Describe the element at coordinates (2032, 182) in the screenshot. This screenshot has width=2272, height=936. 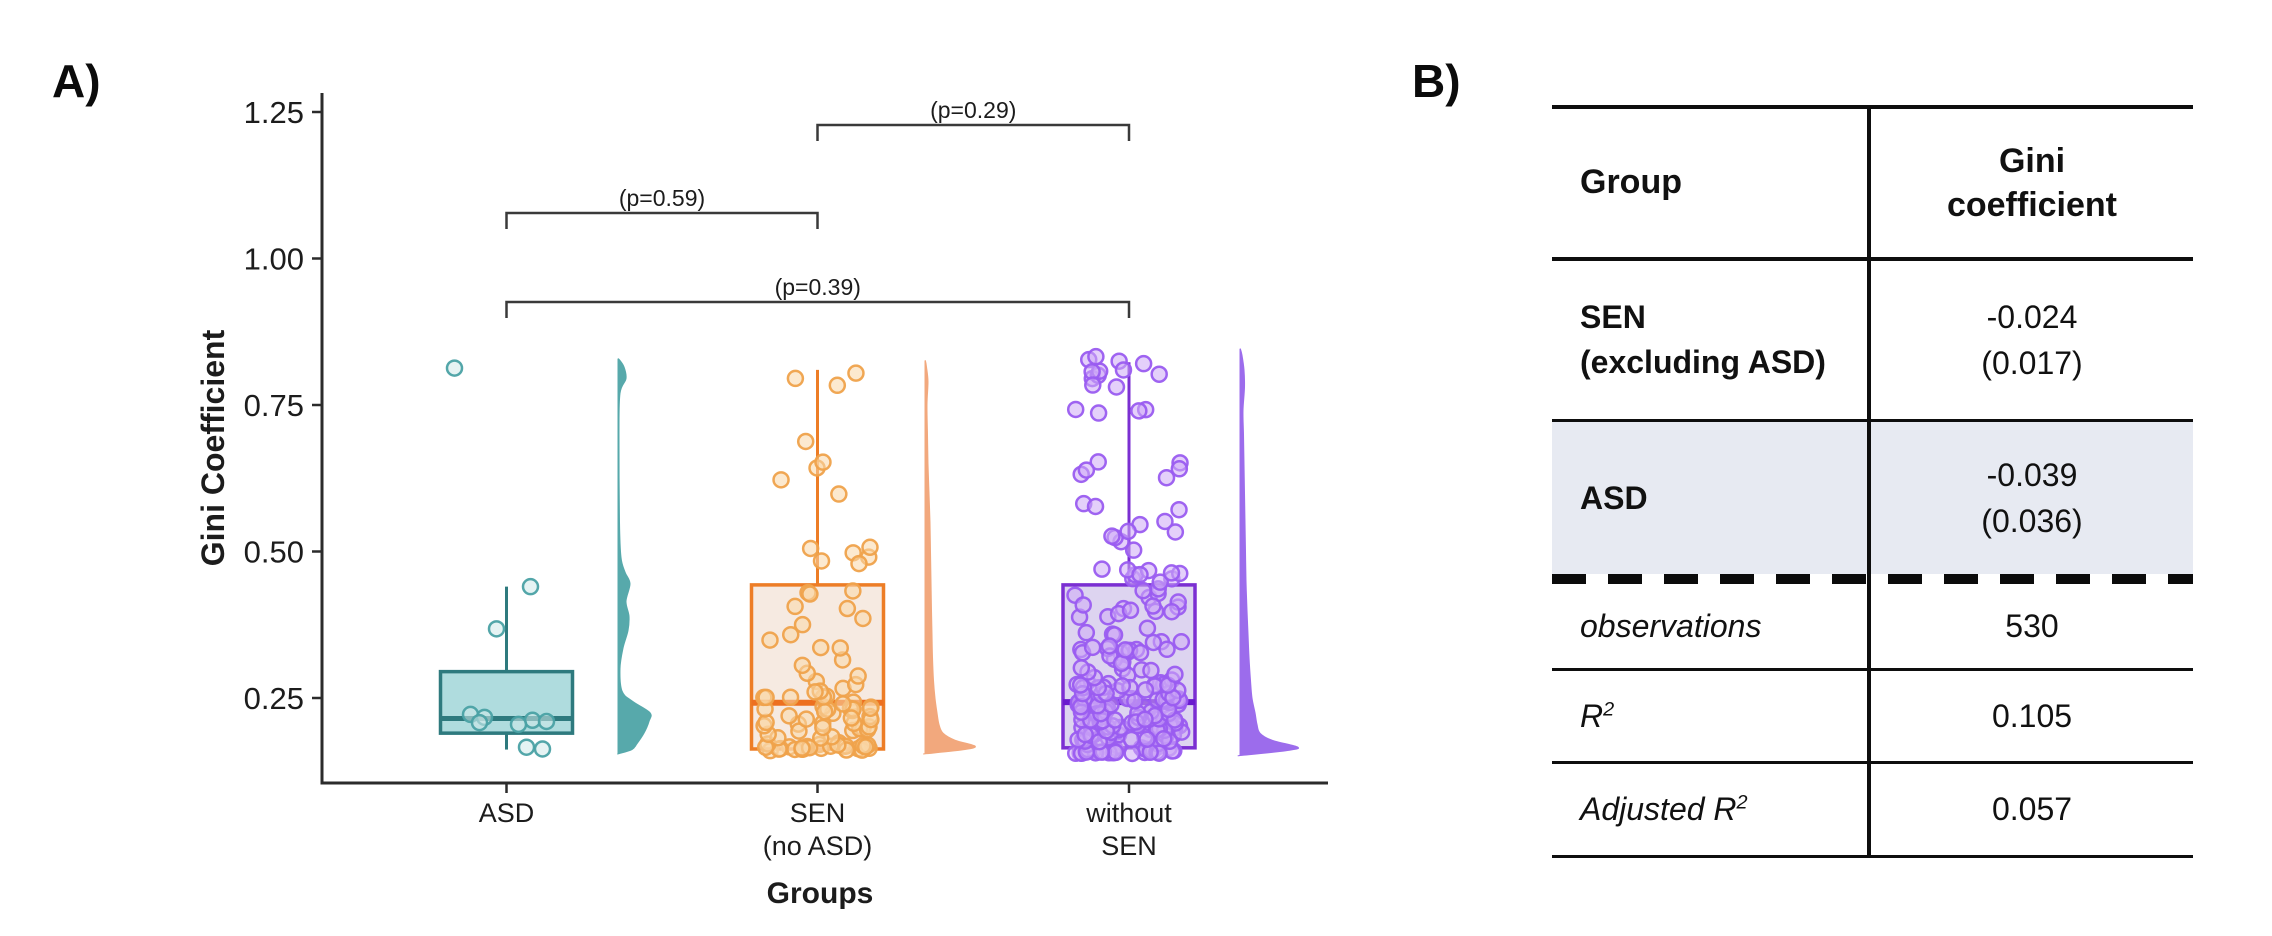
I see `header-gini-coefficient: Gini coefficient` at that location.